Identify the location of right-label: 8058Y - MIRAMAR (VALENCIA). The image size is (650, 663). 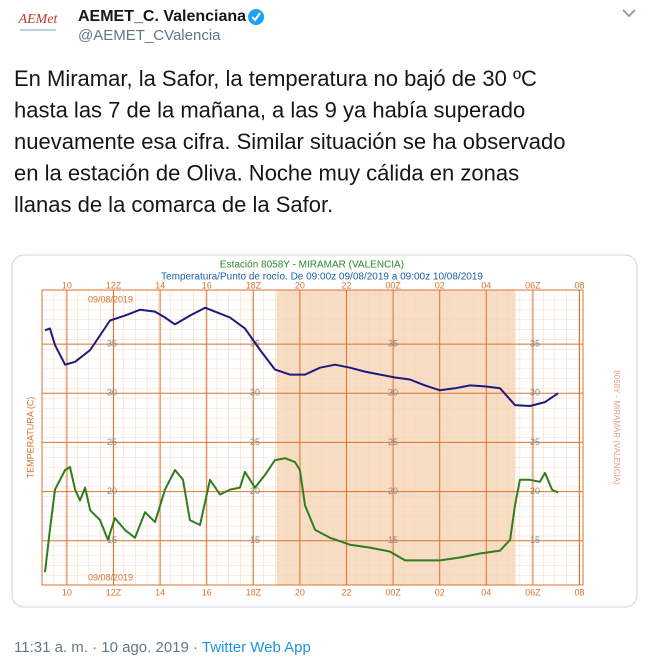
(616, 427).